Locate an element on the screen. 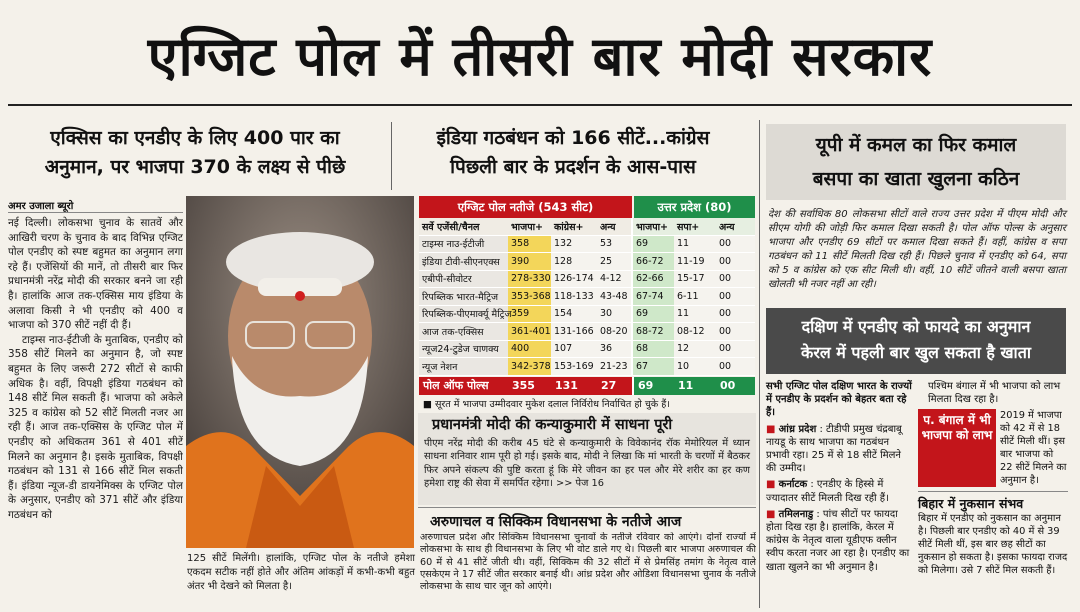 The height and width of the screenshot is (612, 1080). bihar-rule is located at coordinates (993, 491).